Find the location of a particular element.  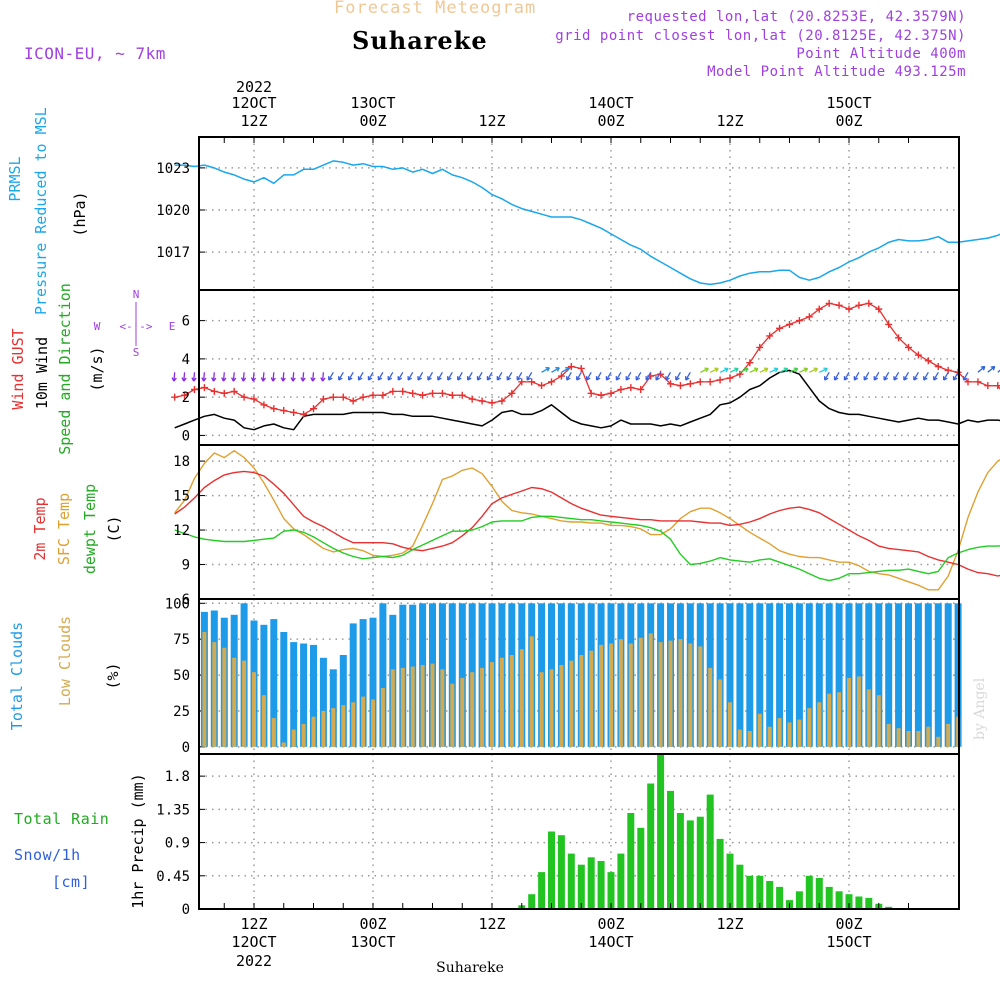

y-tick-label: 100 is located at coordinates (177, 604).